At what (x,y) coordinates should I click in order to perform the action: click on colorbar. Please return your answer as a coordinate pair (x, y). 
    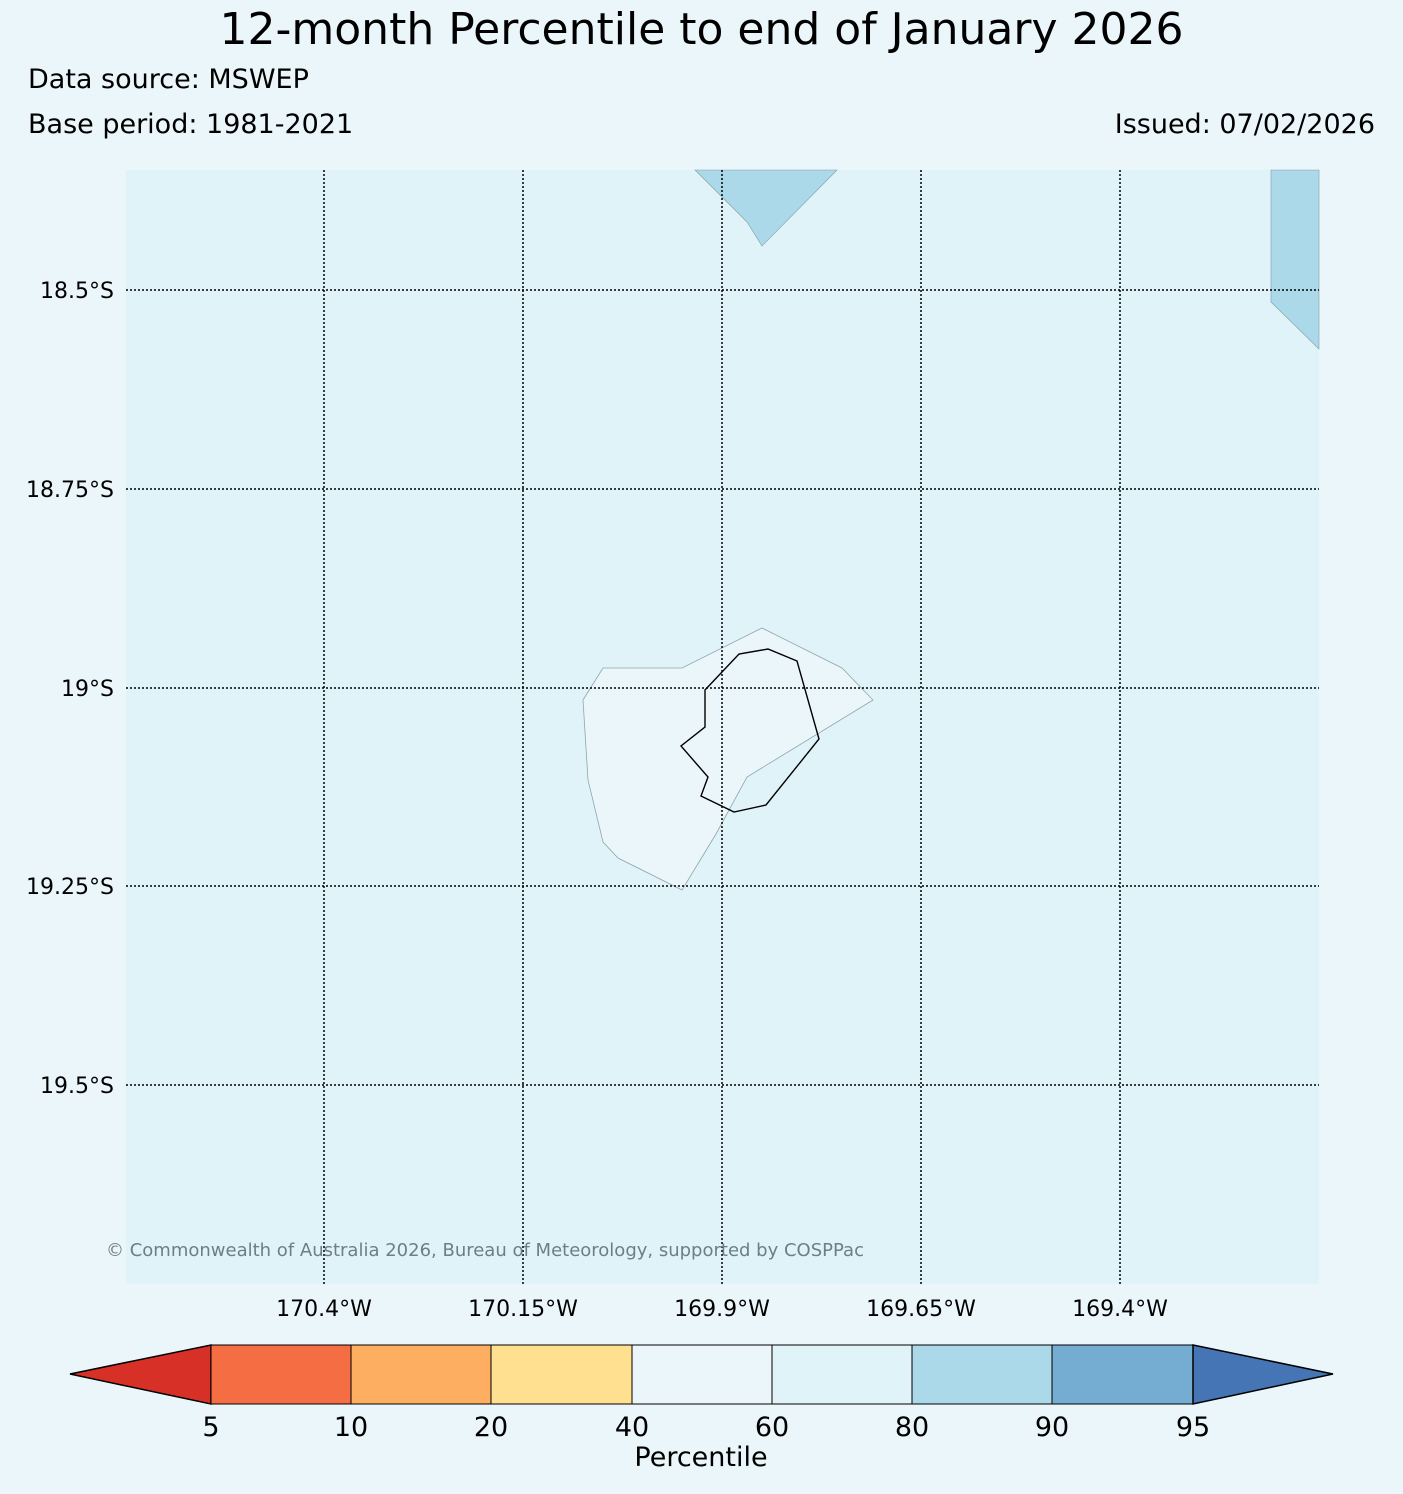
    Looking at the image, I should click on (701, 1374).